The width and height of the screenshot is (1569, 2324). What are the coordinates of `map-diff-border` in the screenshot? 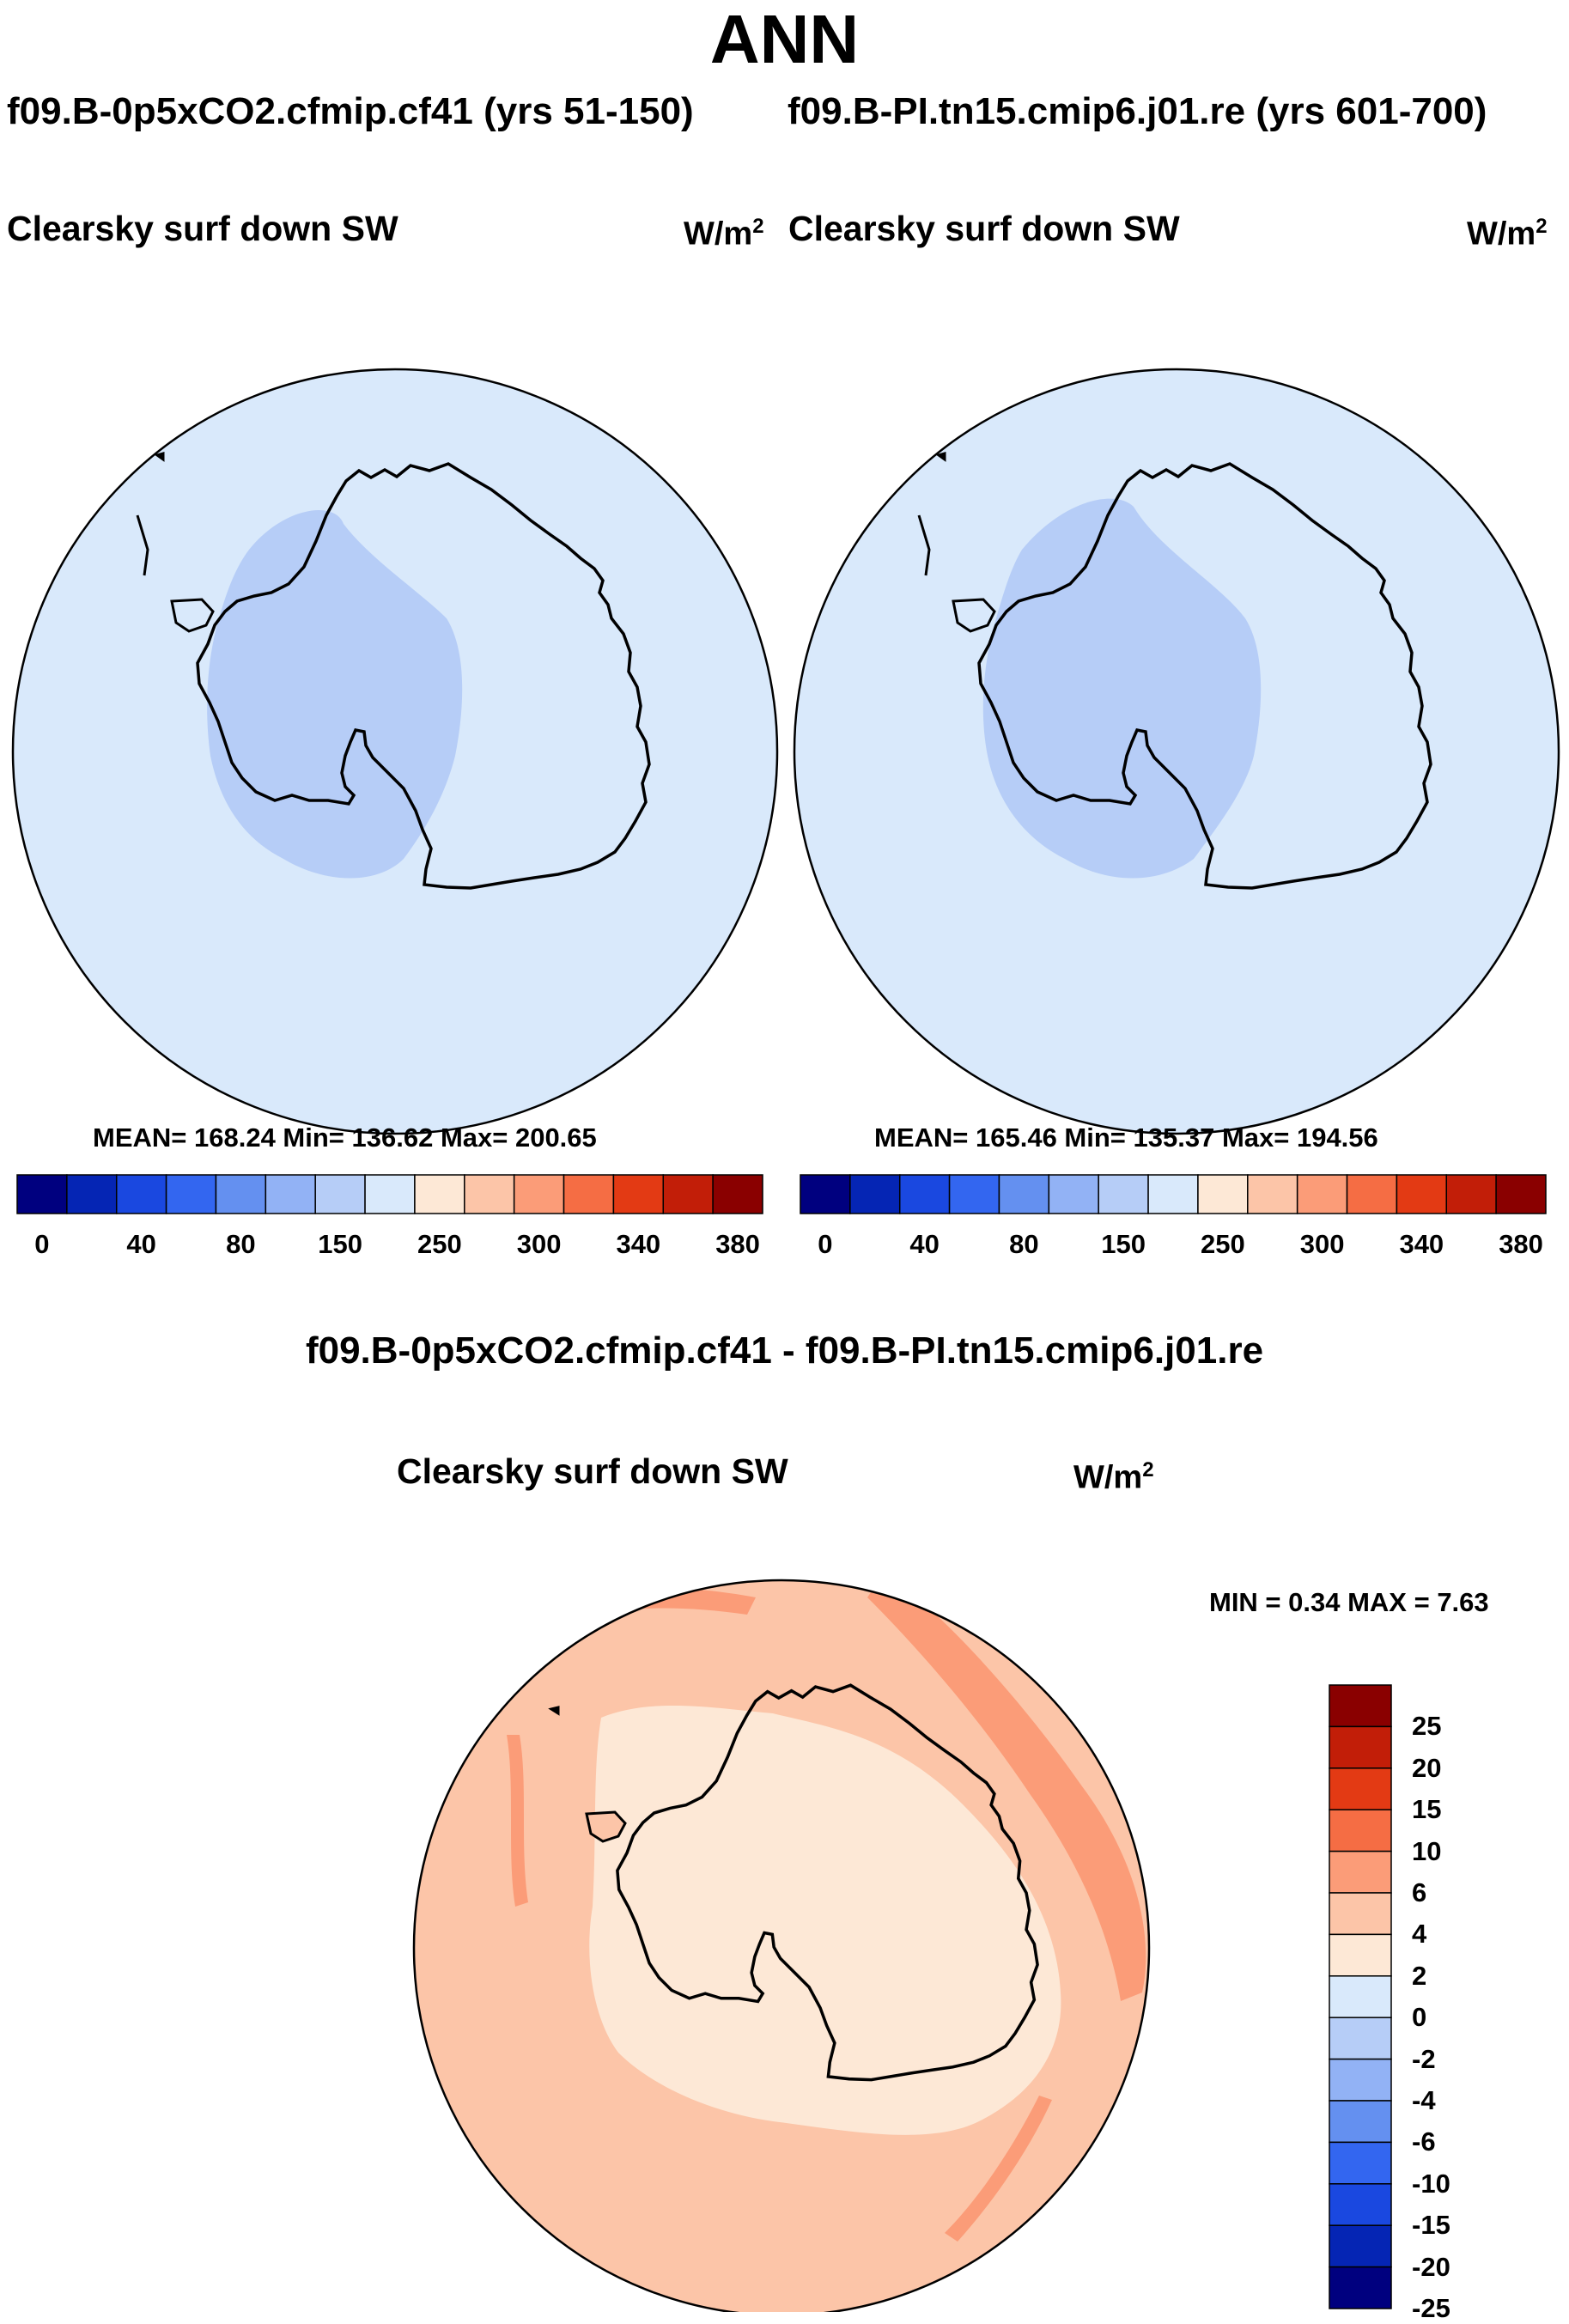 It's located at (781, 1946).